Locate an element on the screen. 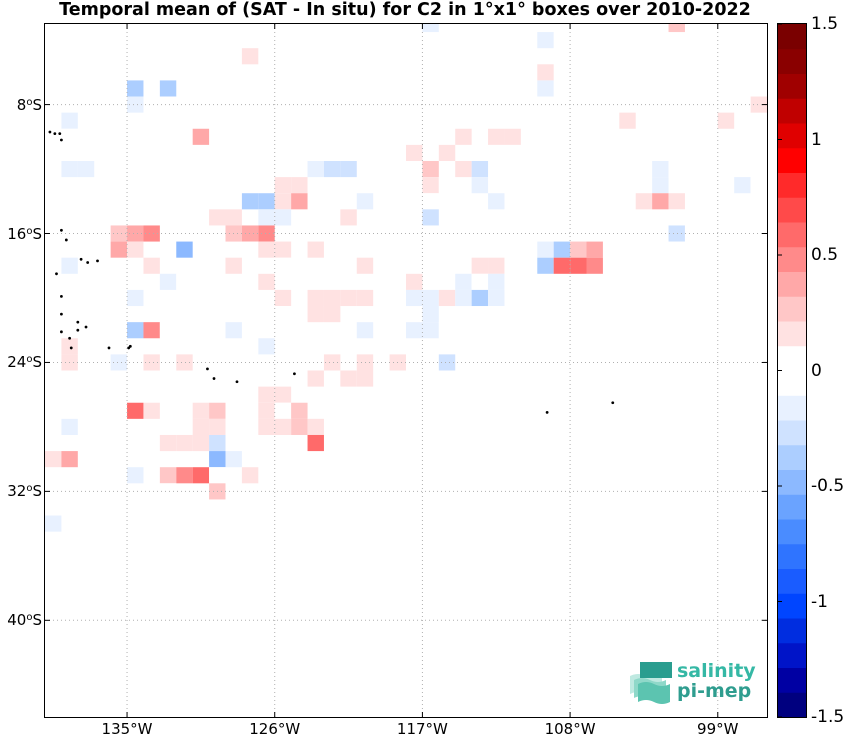 The image size is (847, 740). colorbar is located at coordinates (792, 370).